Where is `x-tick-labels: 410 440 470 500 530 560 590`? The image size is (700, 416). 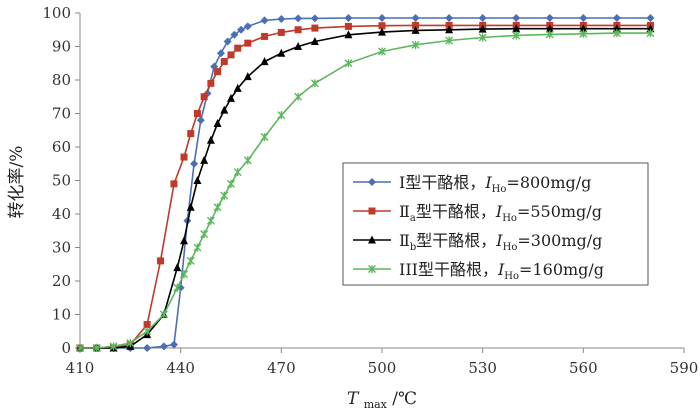 x-tick-labels: 410 440 470 500 530 560 590 is located at coordinates (382, 368).